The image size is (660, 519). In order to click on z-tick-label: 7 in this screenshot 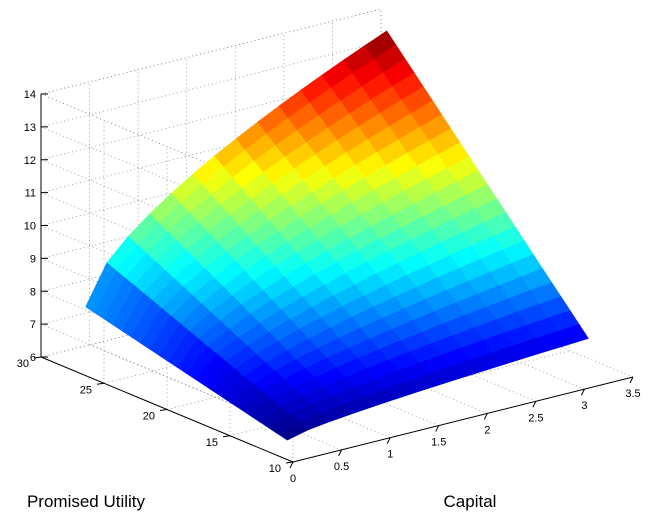, I will do `click(33, 325)`.